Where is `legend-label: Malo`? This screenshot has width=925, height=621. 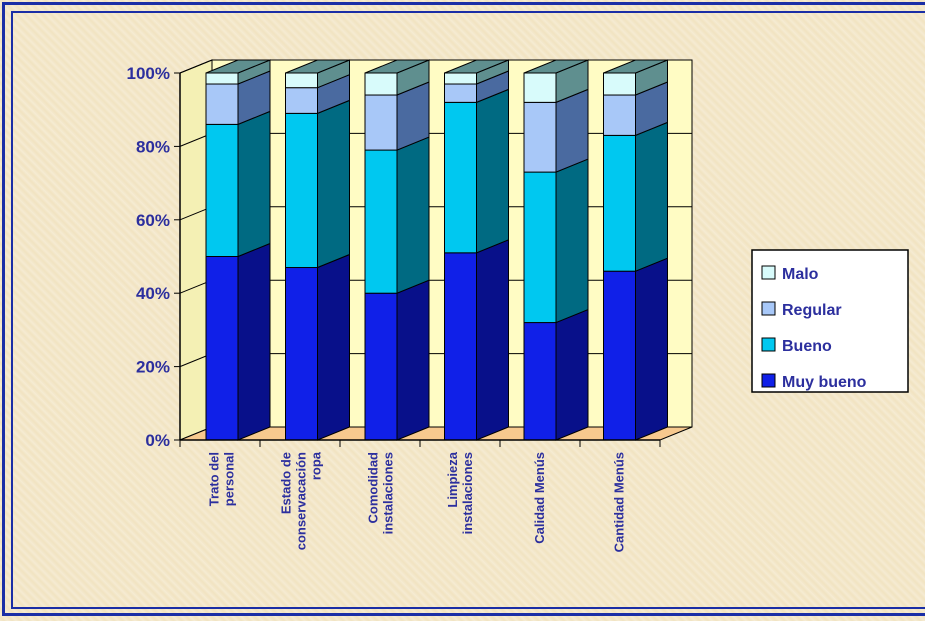 legend-label: Malo is located at coordinates (800, 274).